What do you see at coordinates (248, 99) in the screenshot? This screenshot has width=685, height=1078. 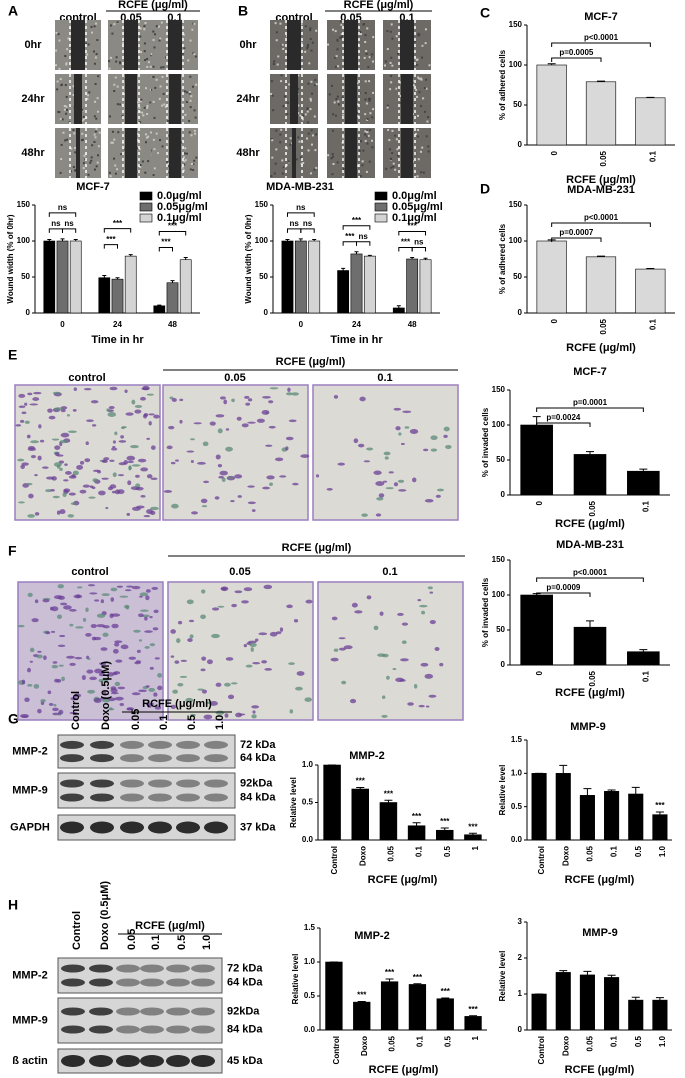 I see `row-label: 24hr` at bounding box center [248, 99].